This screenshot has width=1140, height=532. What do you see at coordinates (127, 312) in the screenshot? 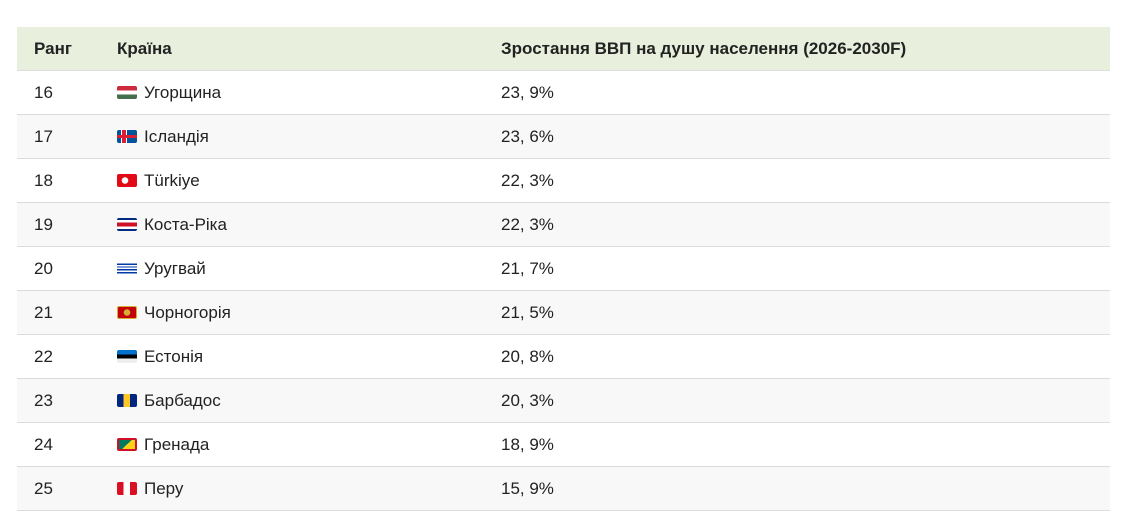
I see `flag-me-icon` at bounding box center [127, 312].